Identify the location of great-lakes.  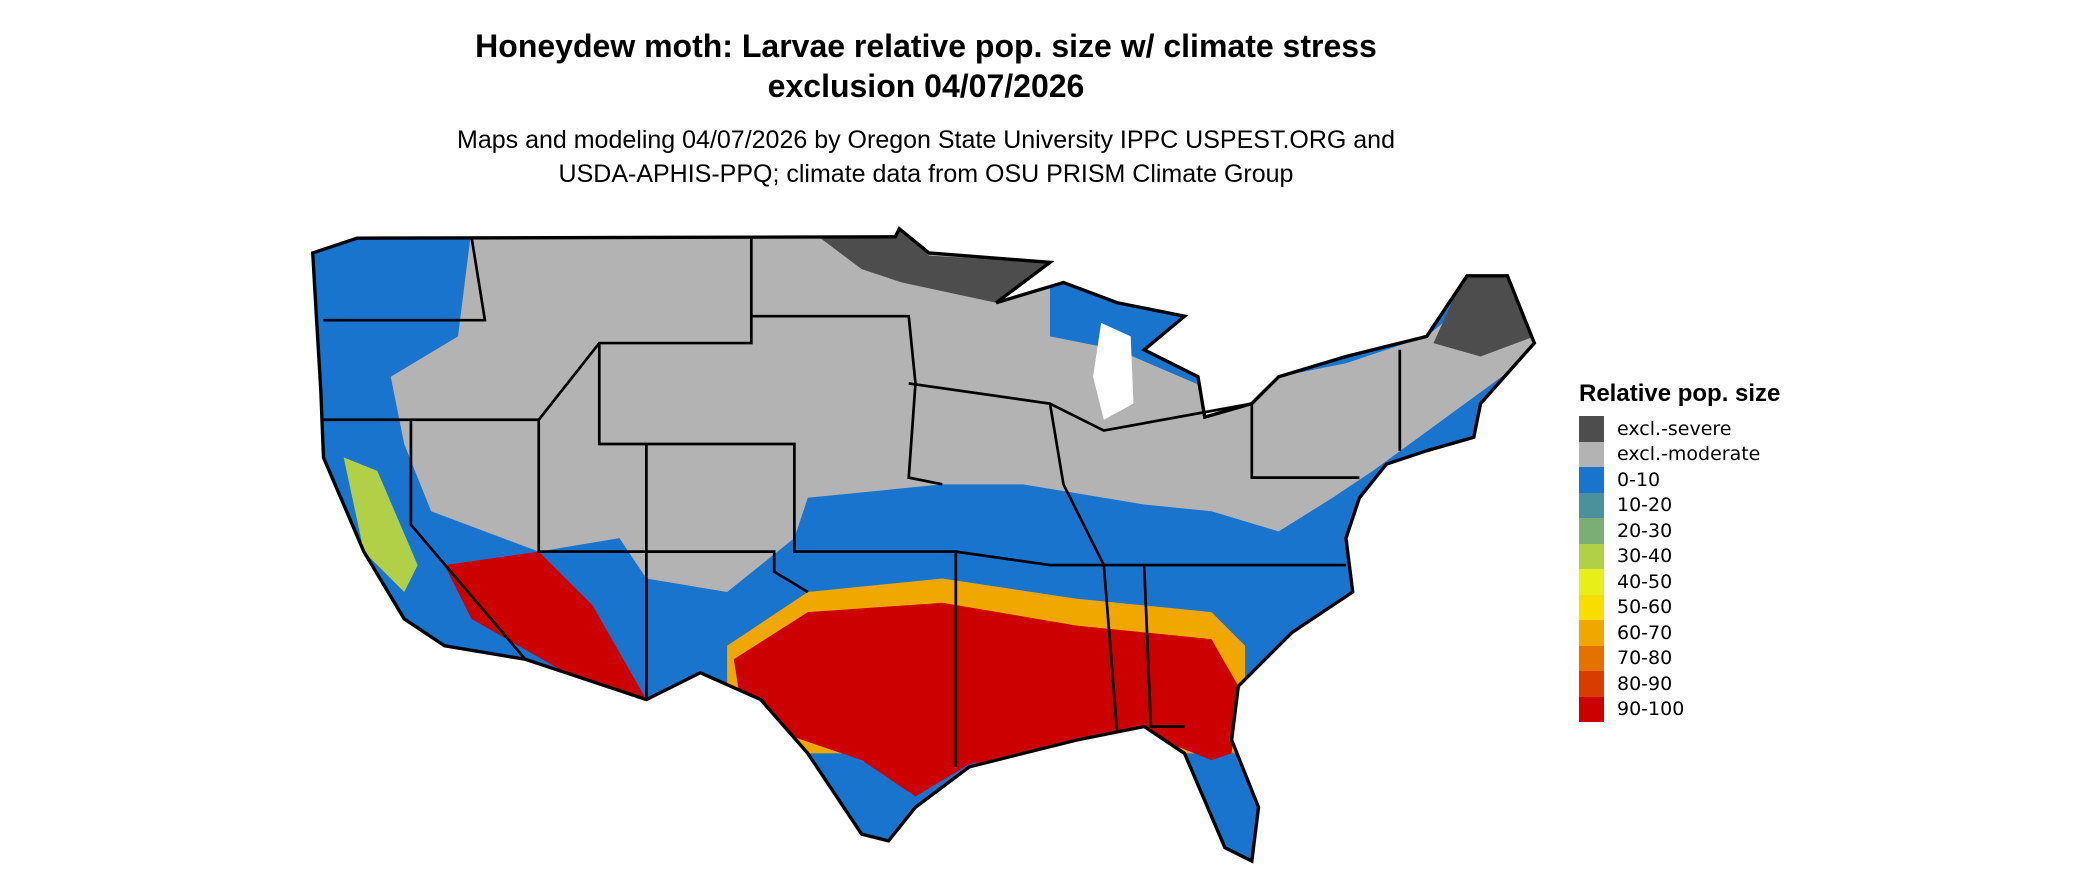
(1113, 371).